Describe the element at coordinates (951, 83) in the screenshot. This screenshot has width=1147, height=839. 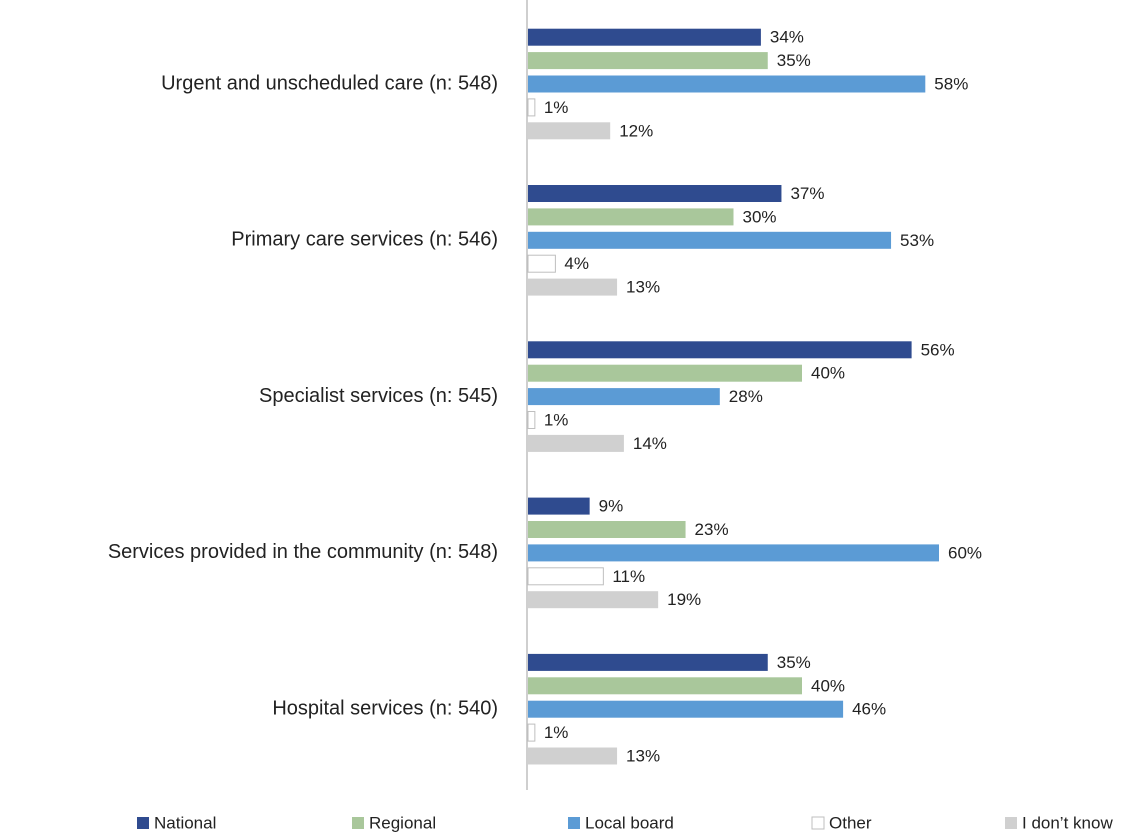
I see `value-label: 58%` at that location.